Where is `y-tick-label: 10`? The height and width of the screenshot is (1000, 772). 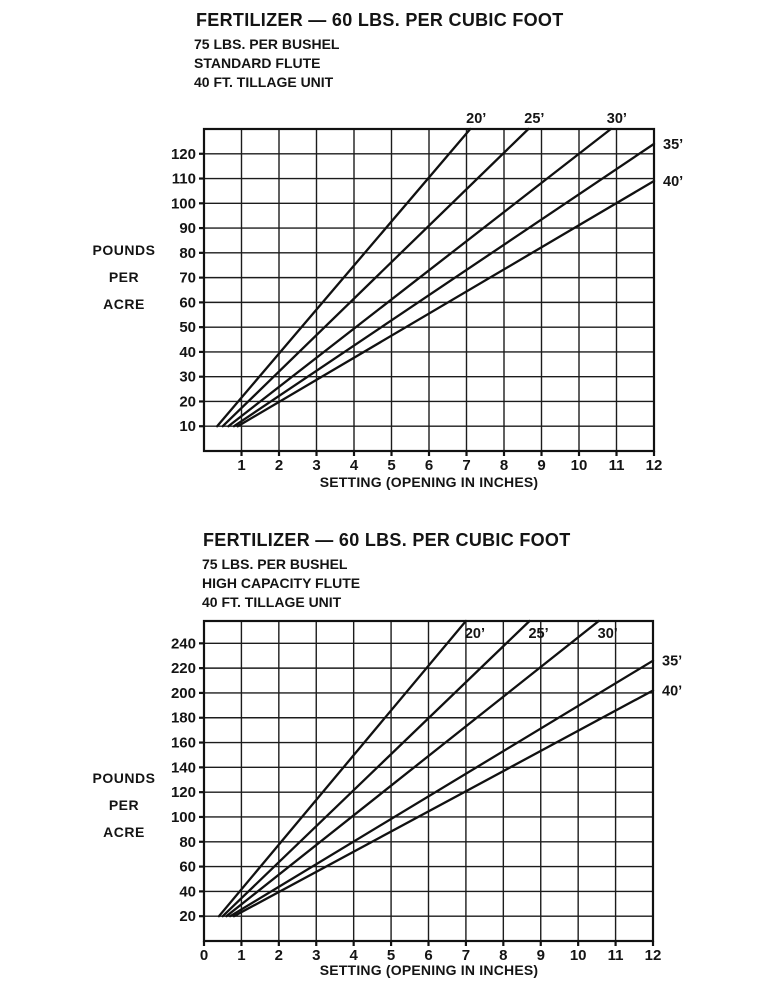 y-tick-label: 10 is located at coordinates (187, 426).